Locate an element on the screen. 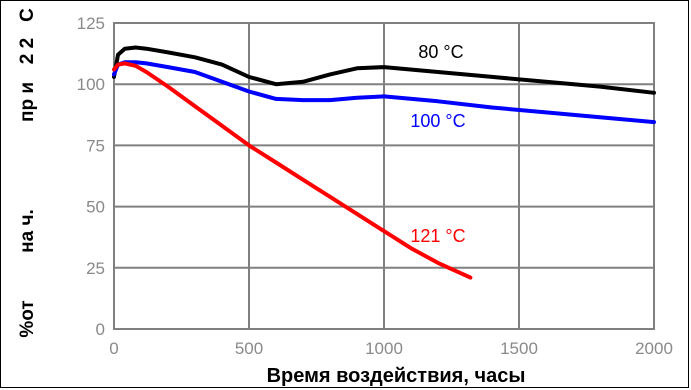  y-label-fragment-5: С is located at coordinates (27, 15).